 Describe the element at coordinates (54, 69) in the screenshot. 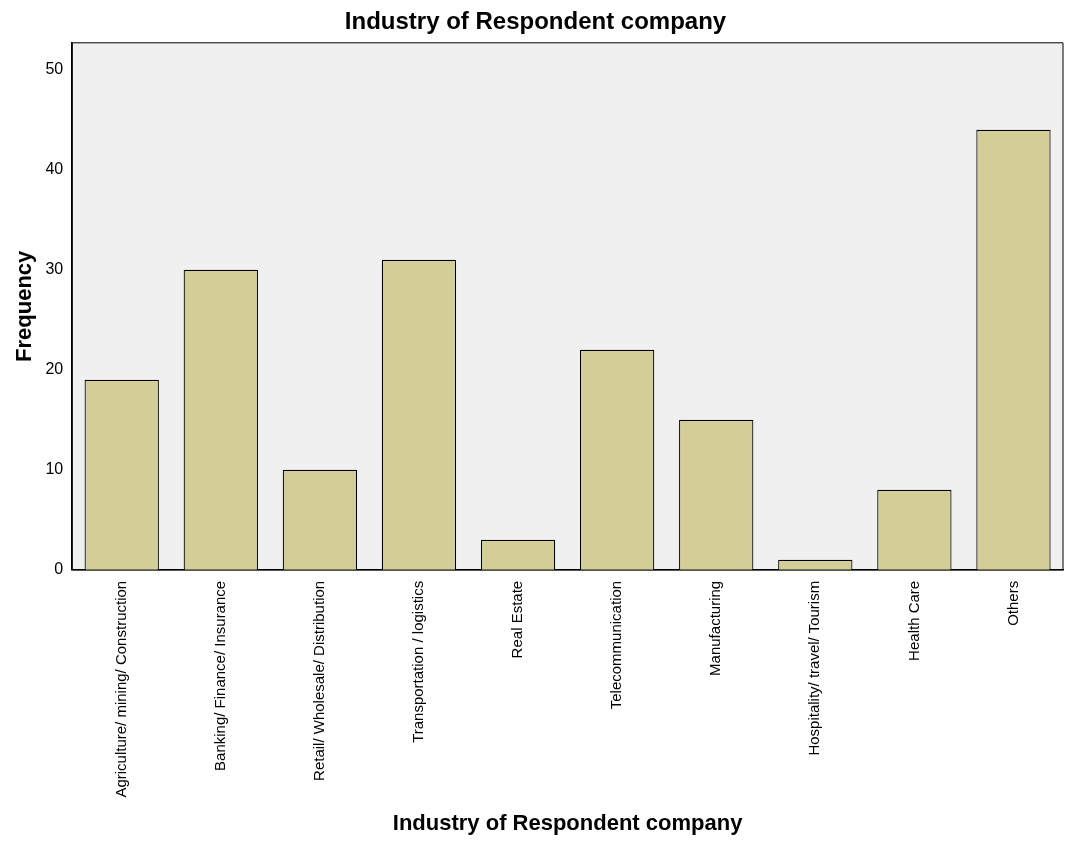

I see `y-tick-label: 50` at that location.